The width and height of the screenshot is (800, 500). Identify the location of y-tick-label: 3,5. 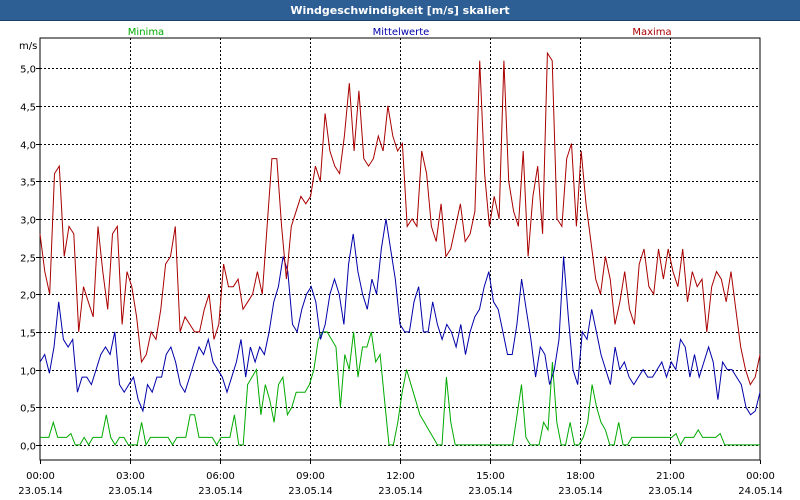
(28, 183).